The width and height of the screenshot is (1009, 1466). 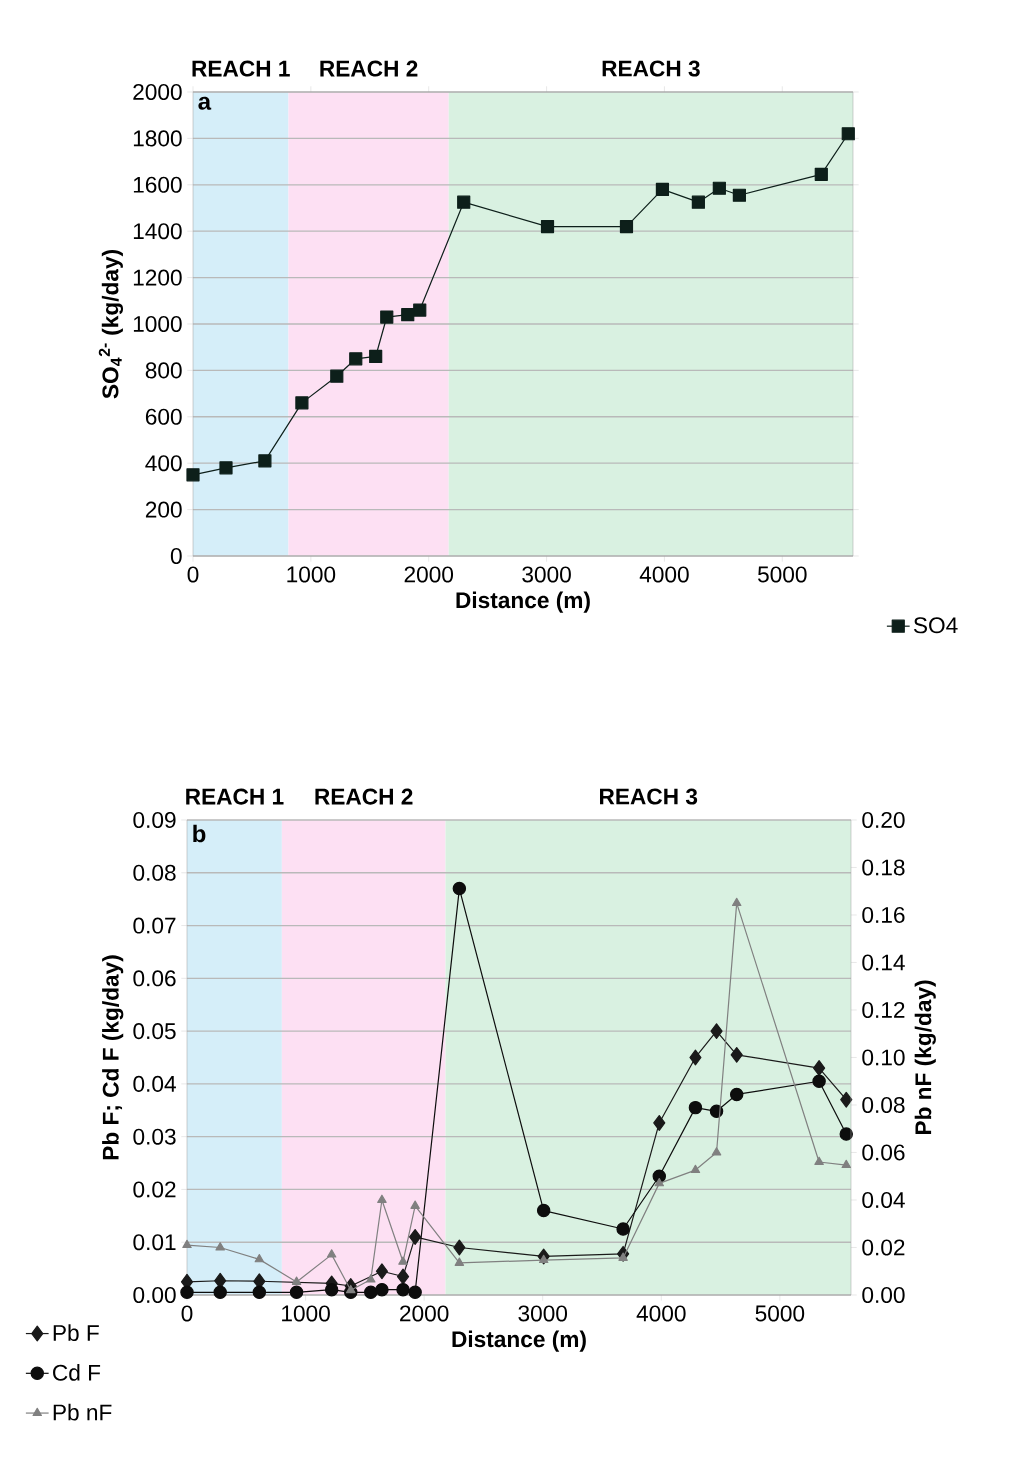 I want to click on y2-tick-label: 0.10, so click(x=883, y=1057).